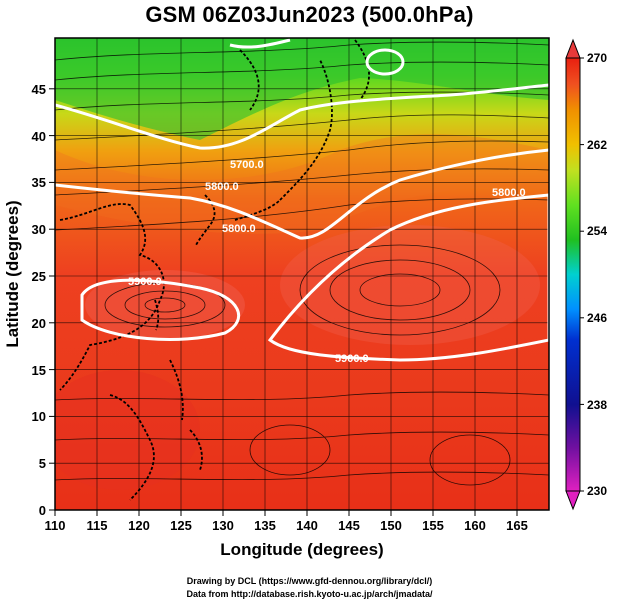 Image resolution: width=619 pixels, height=605 pixels. Describe the element at coordinates (391, 525) in the screenshot. I see `x-tick-150: 150` at that location.